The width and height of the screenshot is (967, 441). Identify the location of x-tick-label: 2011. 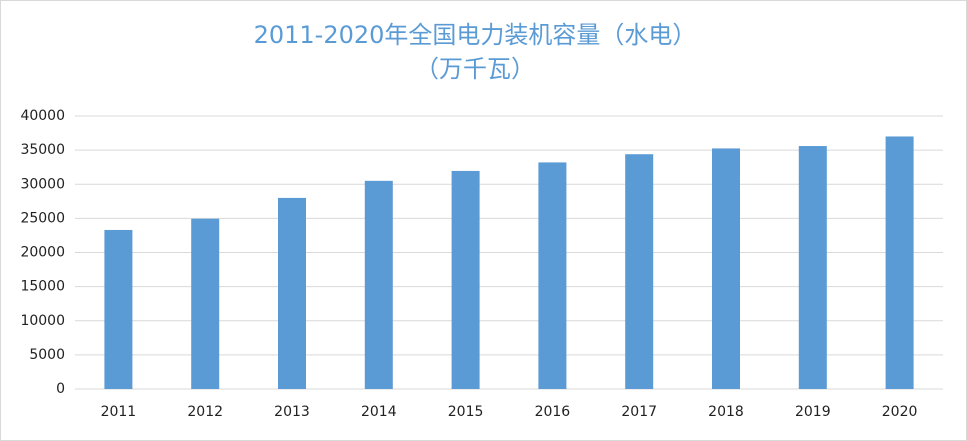
(119, 412).